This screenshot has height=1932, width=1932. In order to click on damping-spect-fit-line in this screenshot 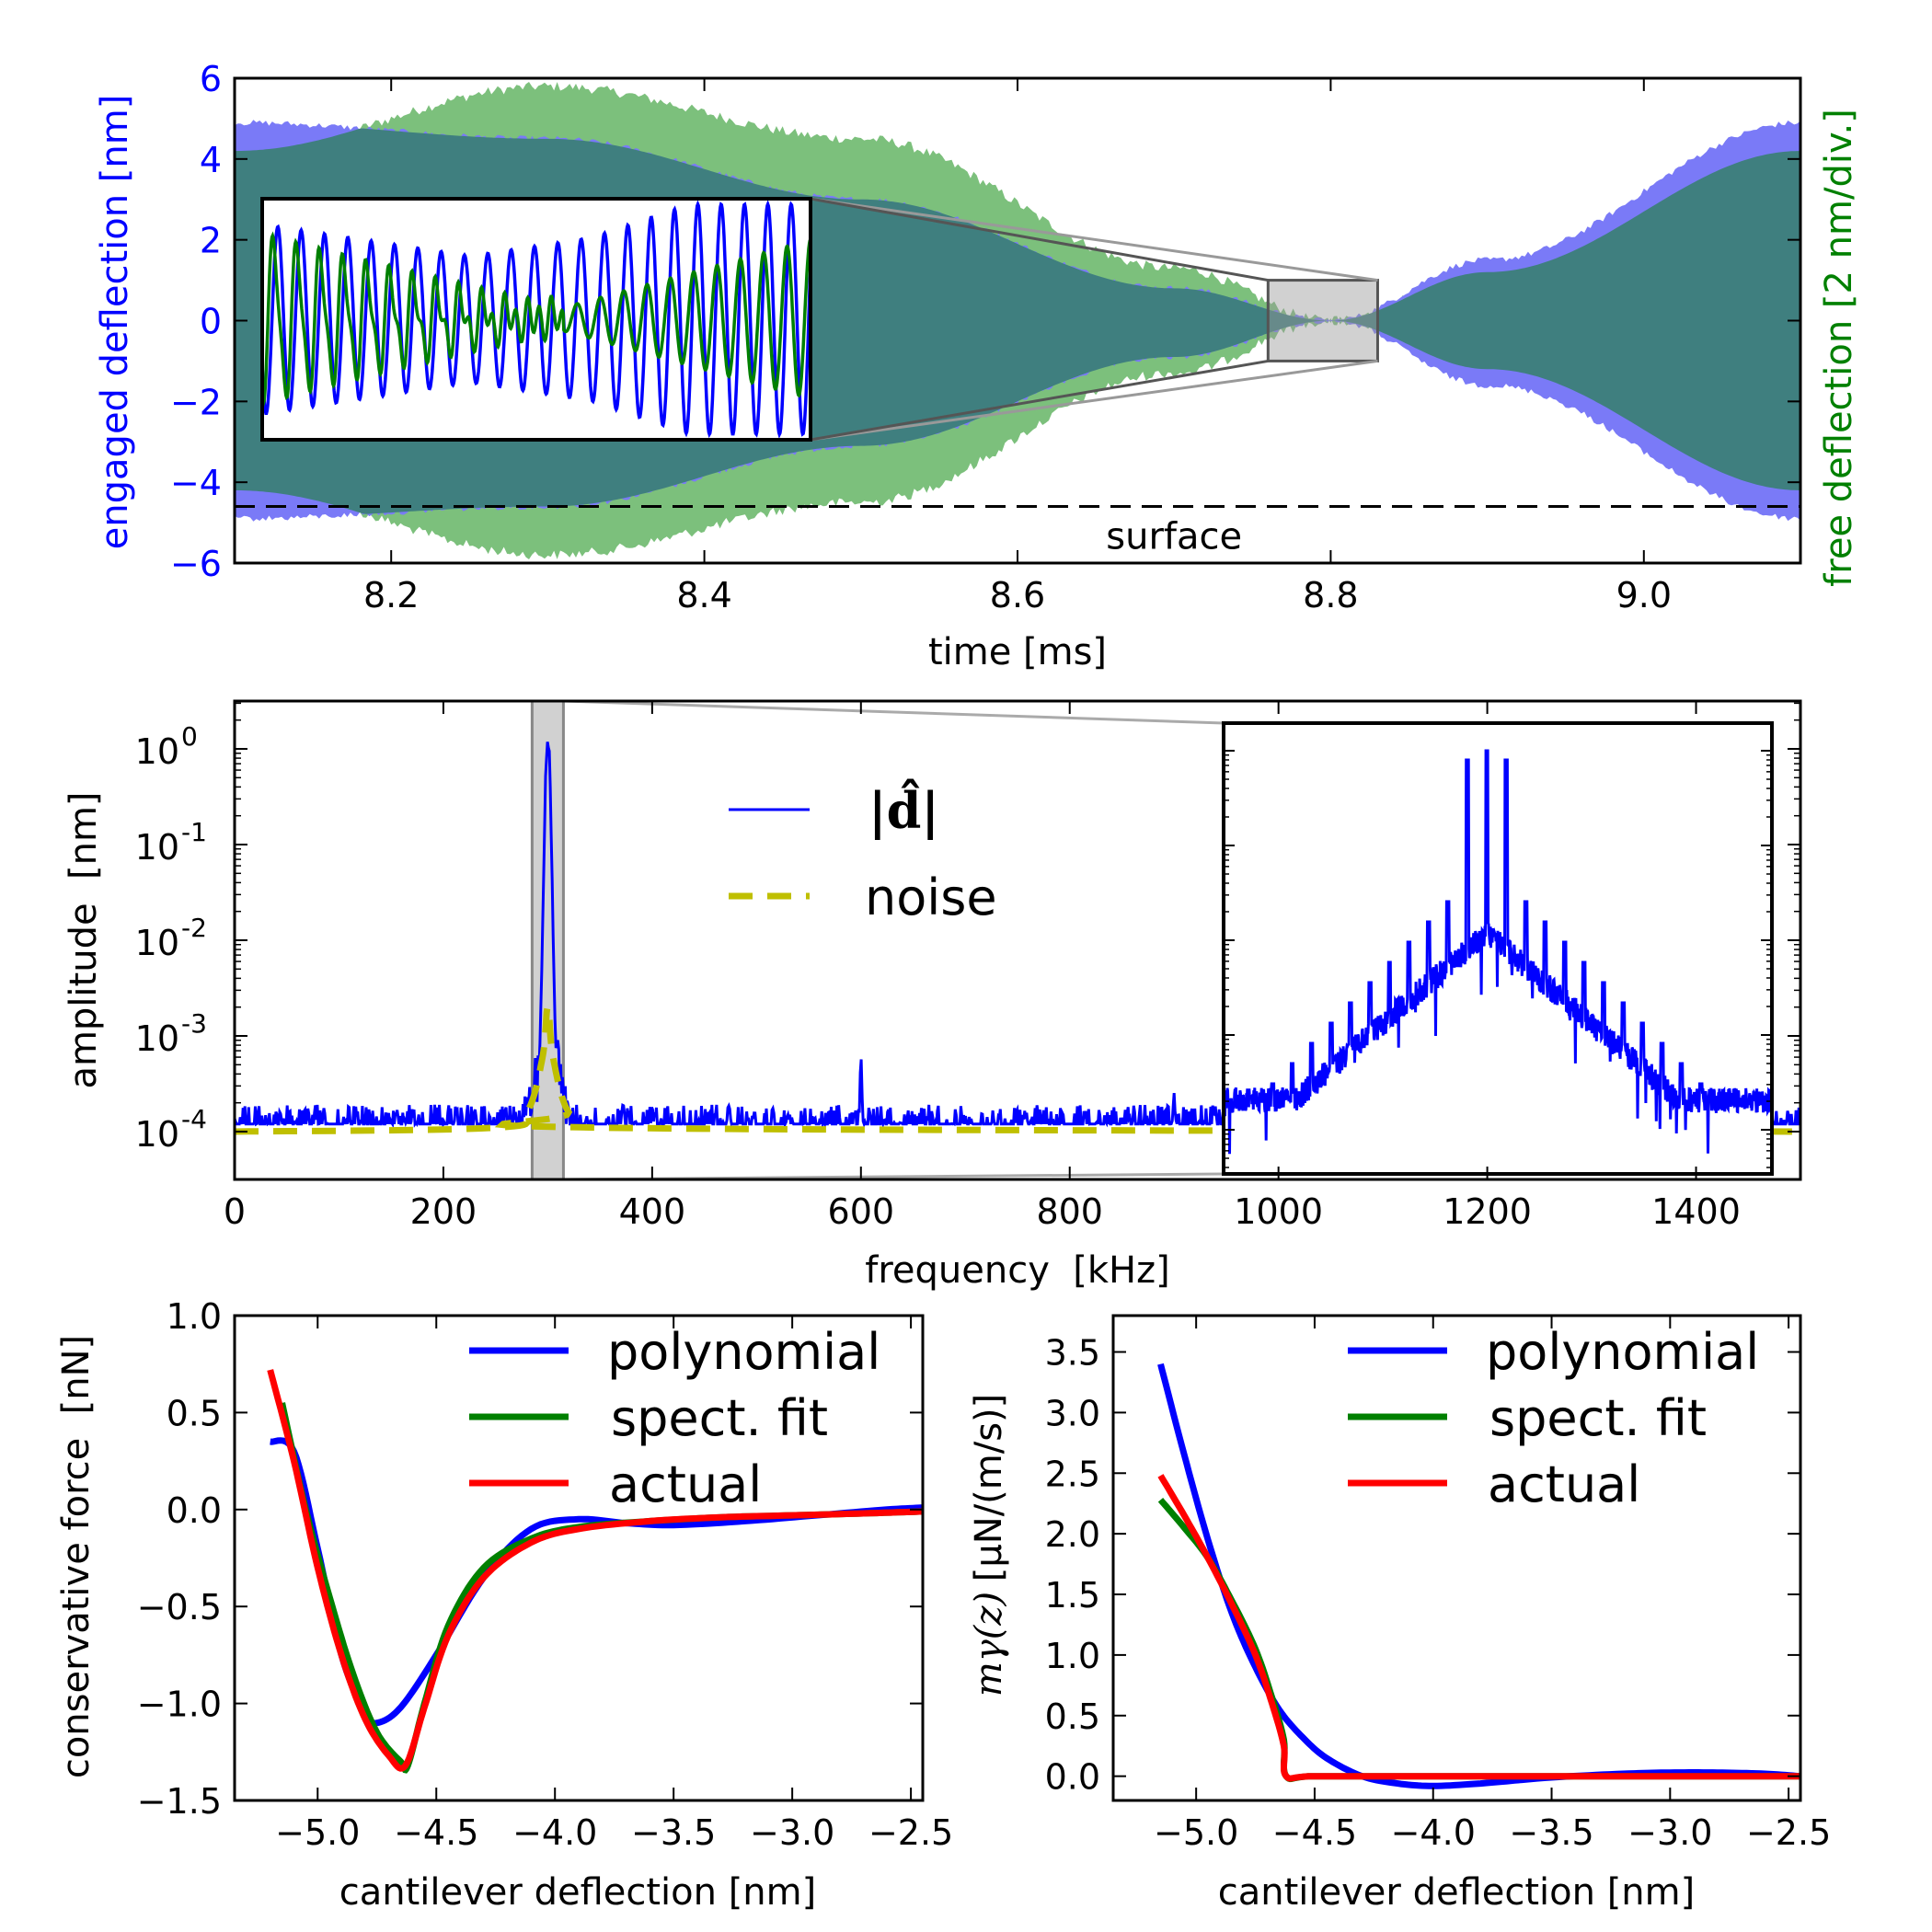, I will do `click(1478, 1640)`.